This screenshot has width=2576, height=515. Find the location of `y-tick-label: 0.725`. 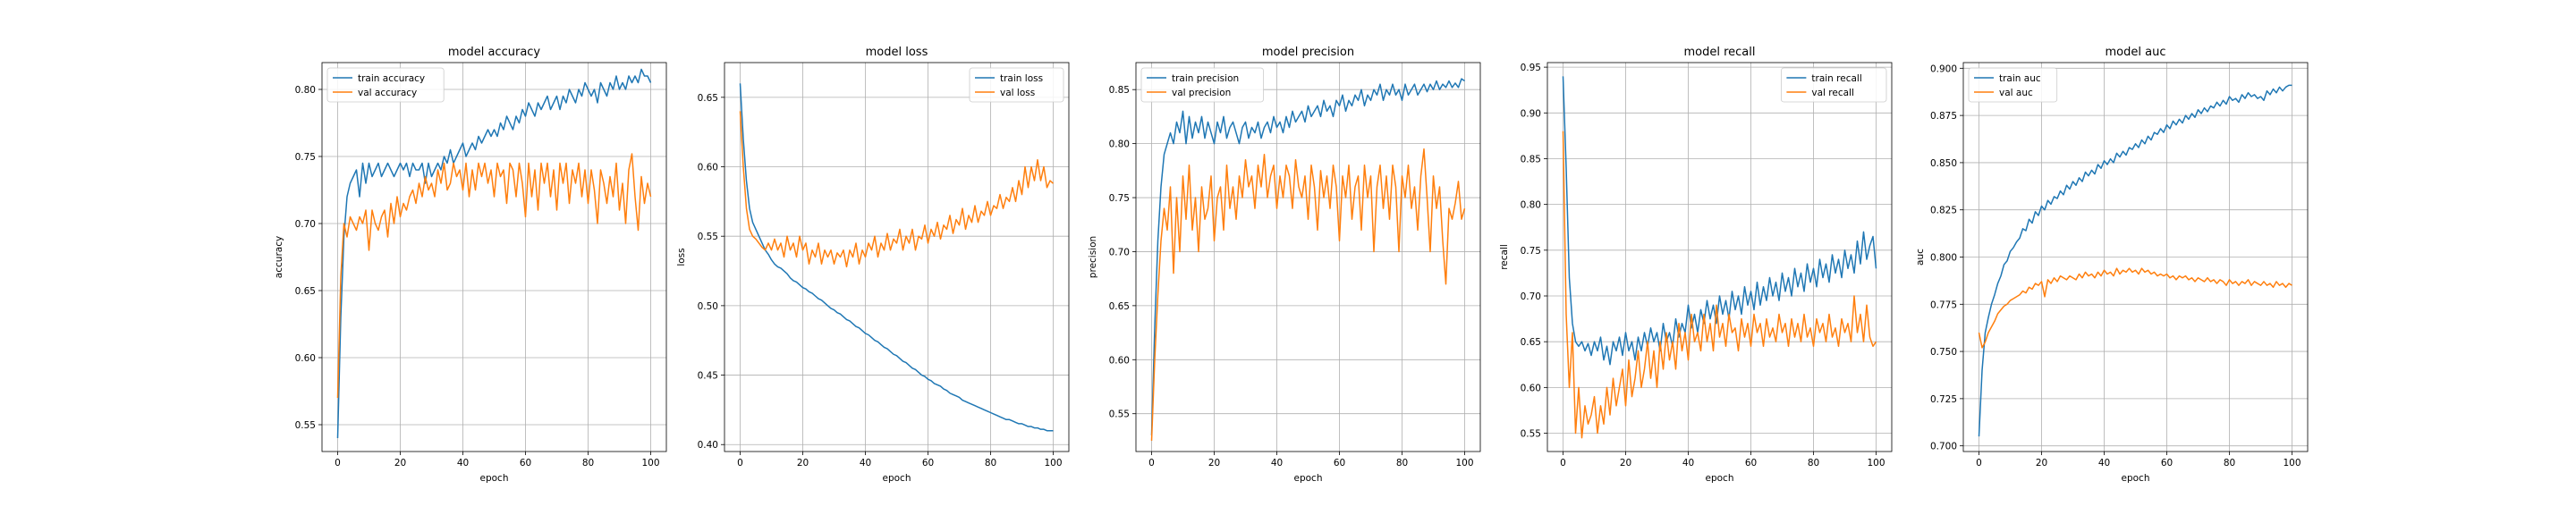

y-tick-label: 0.725 is located at coordinates (1943, 399).